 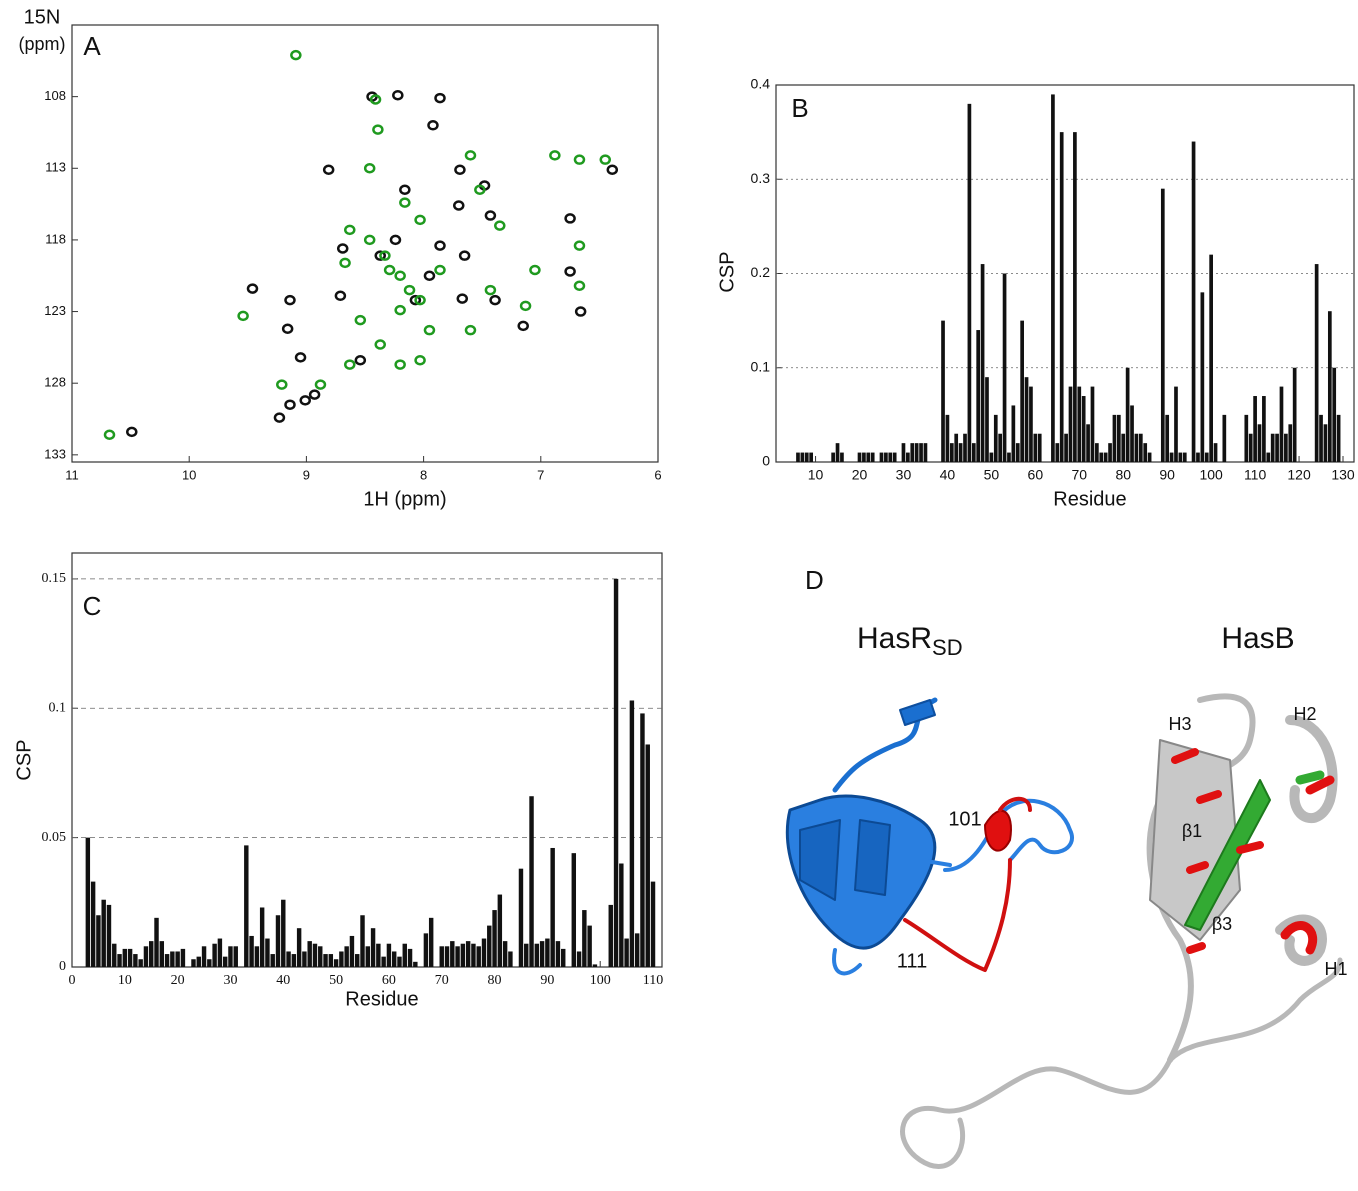 What do you see at coordinates (761, 84) in the screenshot?
I see `y-tick-label: 0.4` at bounding box center [761, 84].